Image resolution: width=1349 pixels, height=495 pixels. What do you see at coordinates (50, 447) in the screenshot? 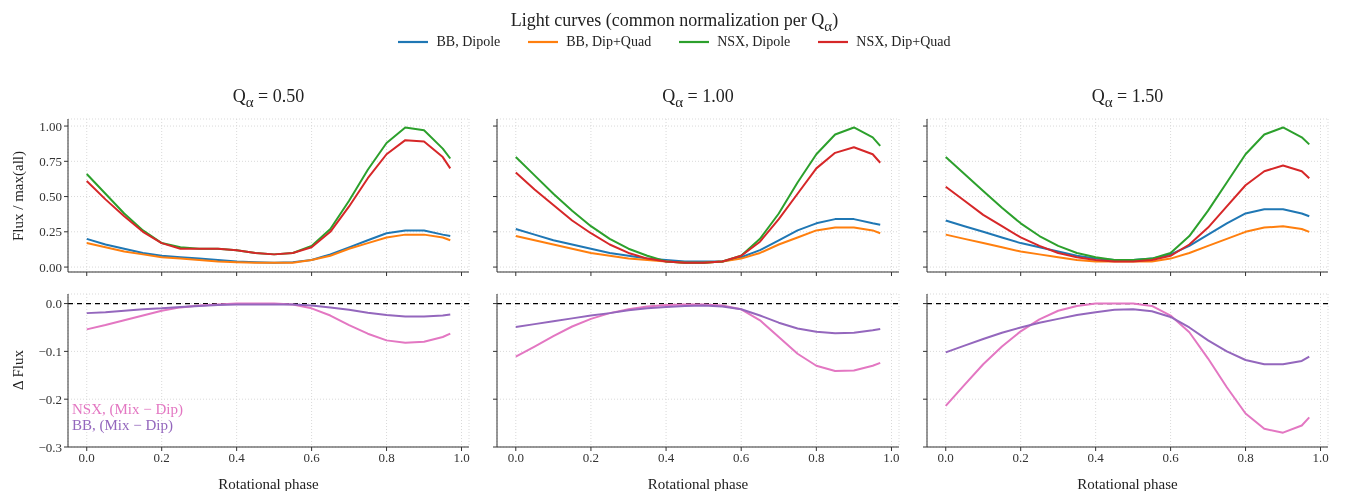
I see `y-tick-label: −0.3` at bounding box center [50, 447].